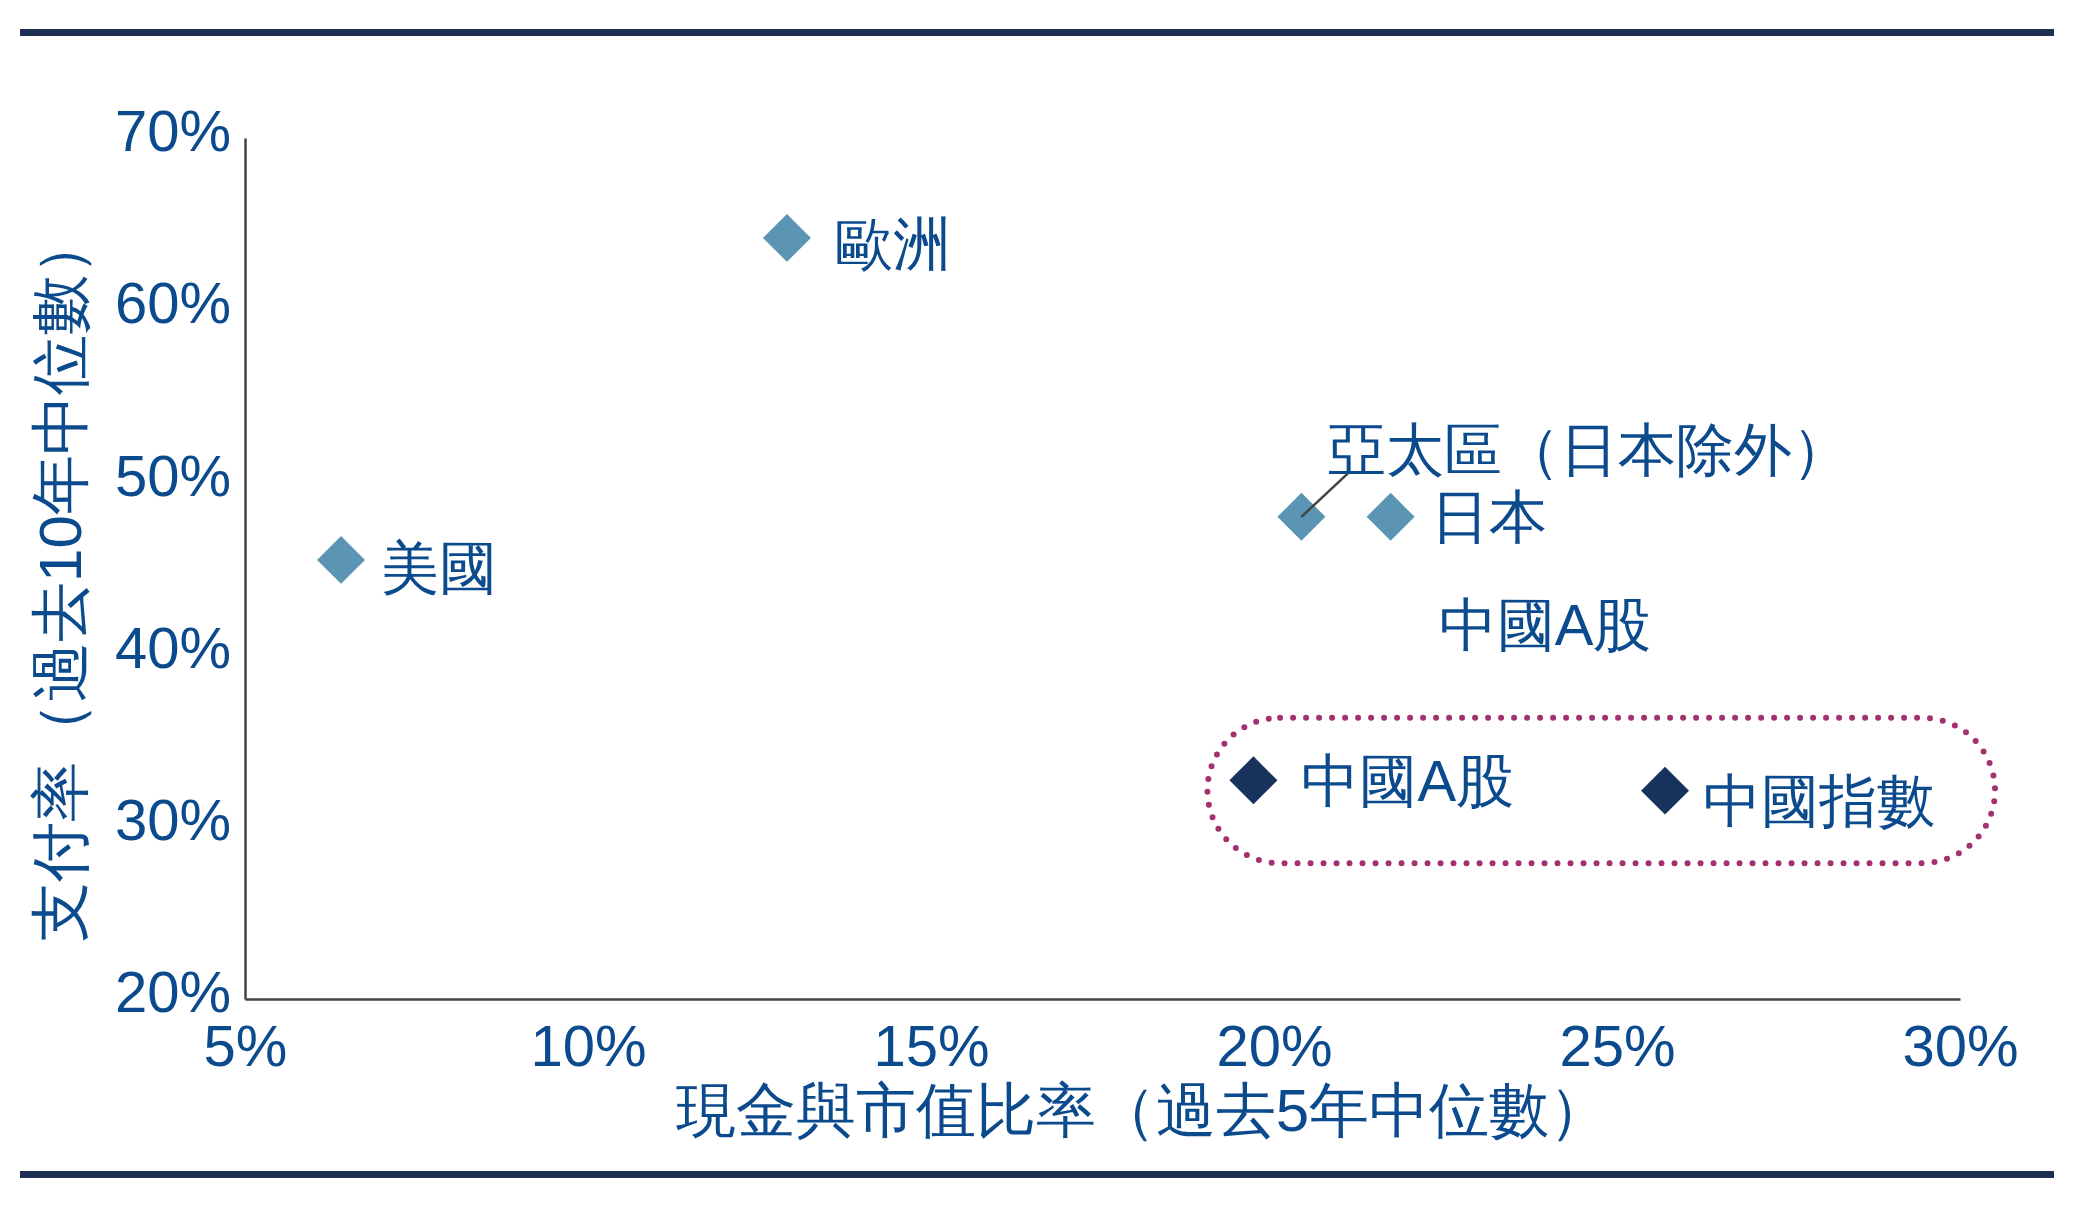 The width and height of the screenshot is (2074, 1205). I want to click on x-axis-title: 現金與市值比率（過去5年中位數）, so click(1142, 1110).